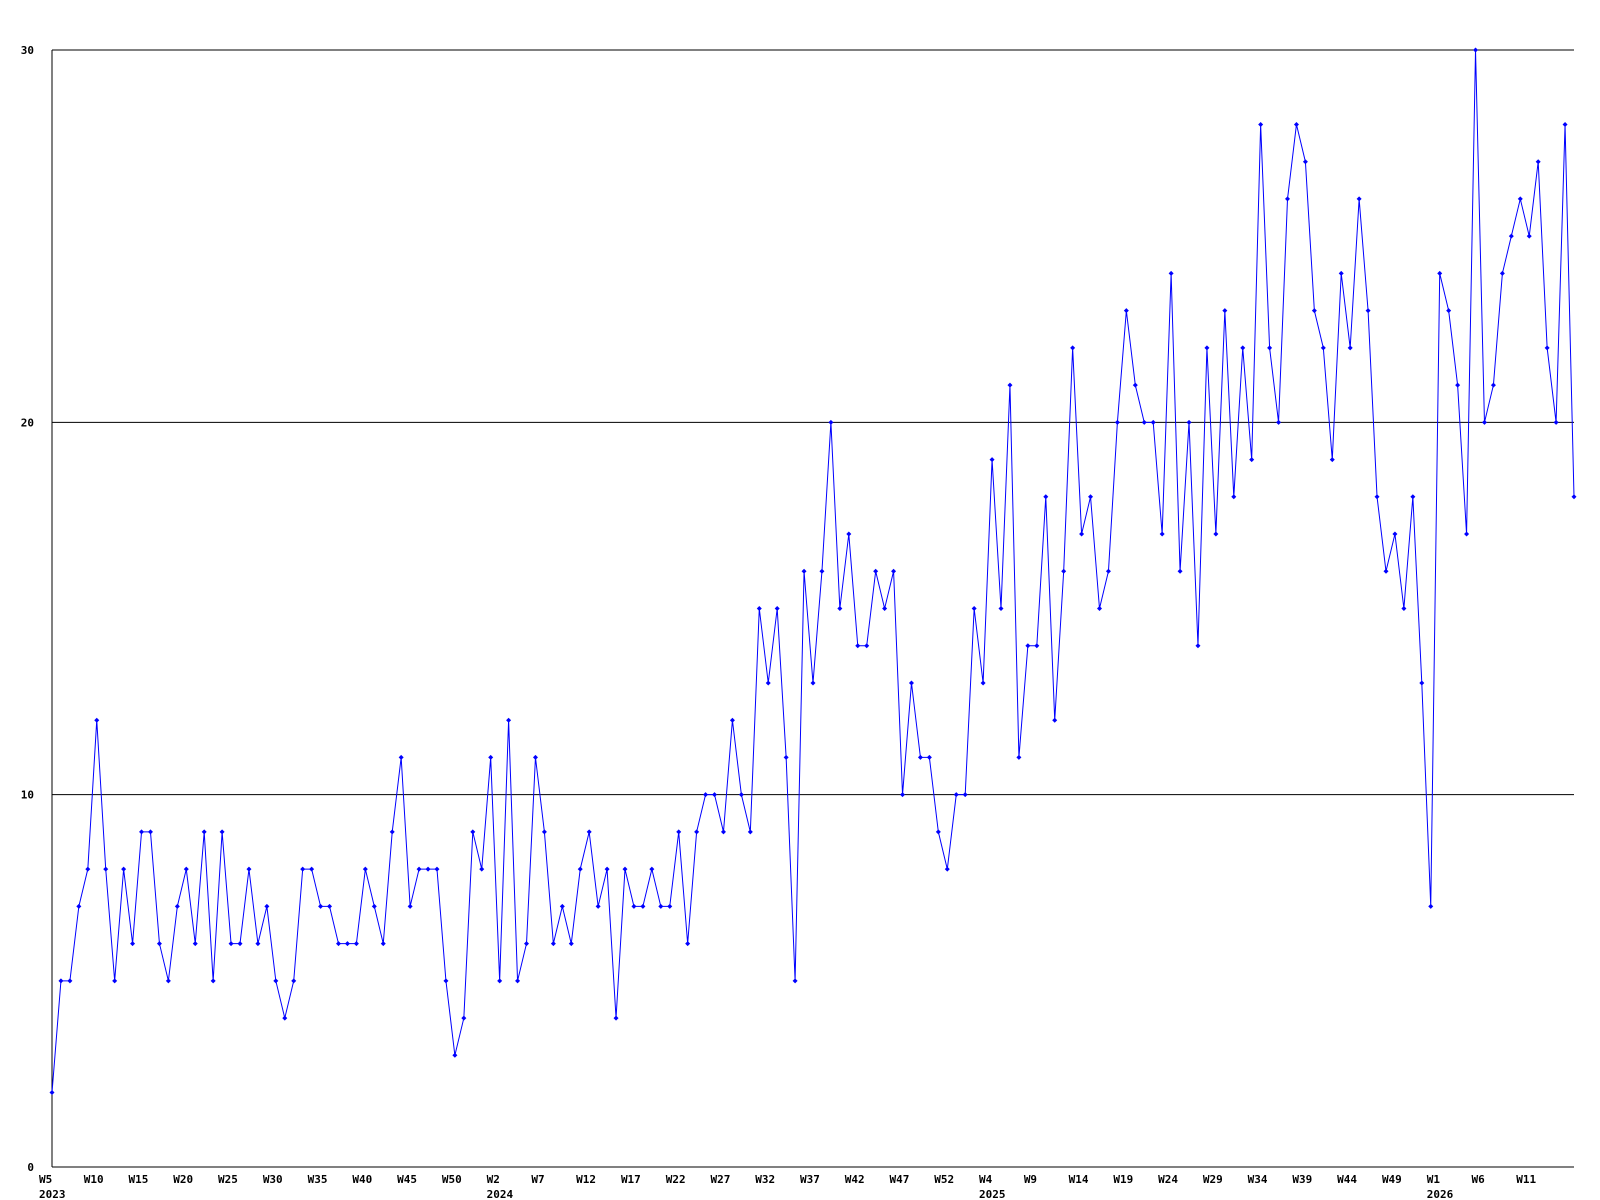 This screenshot has width=1600, height=1200. Describe the element at coordinates (1030, 1179) in the screenshot. I see `x-tick-label: W9` at that location.